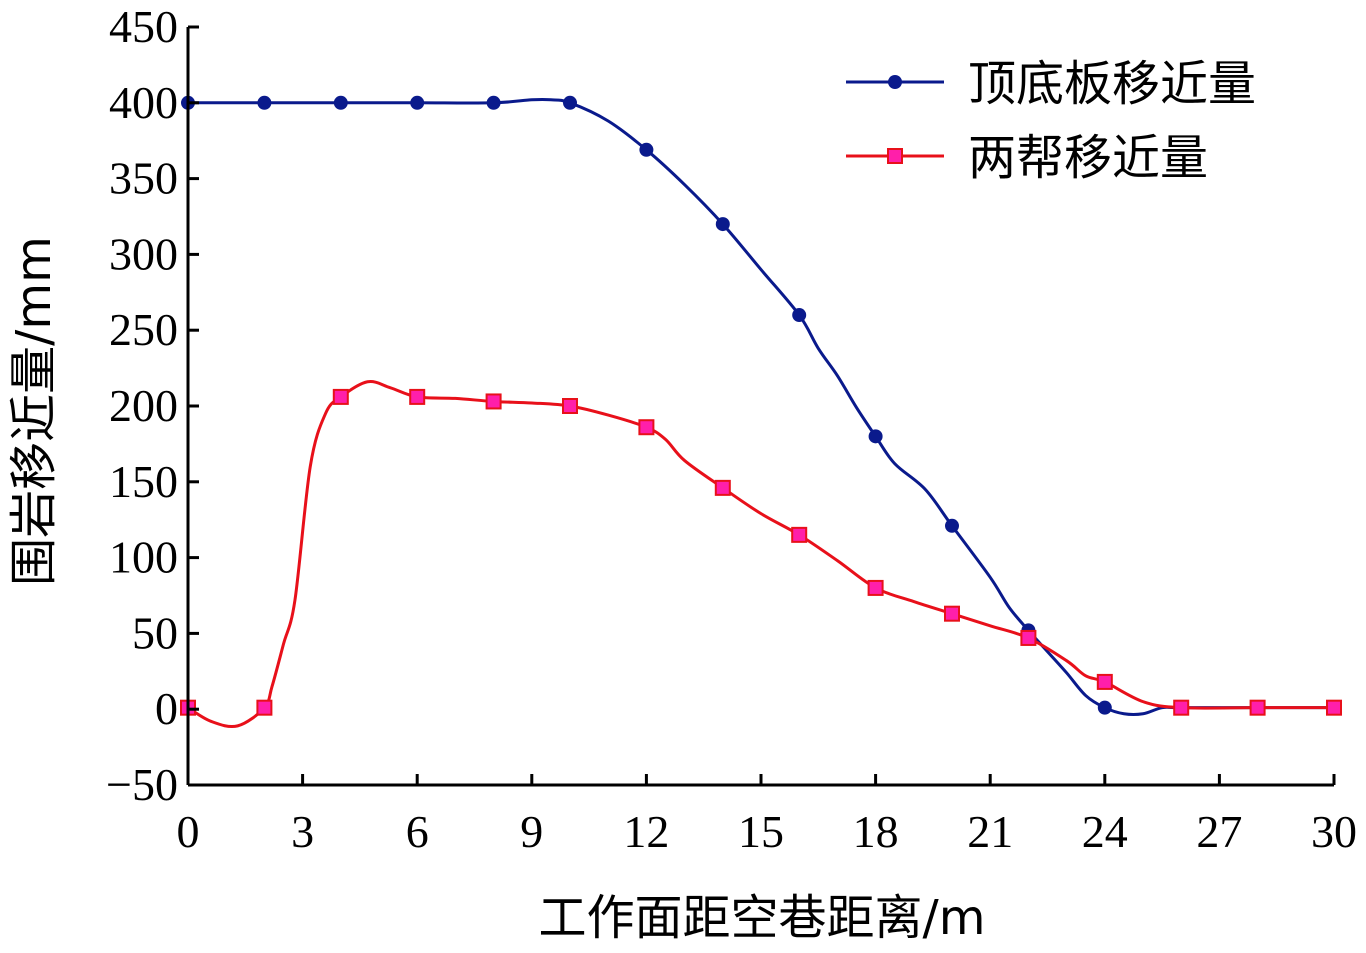 The width and height of the screenshot is (1366, 953). Describe the element at coordinates (143, 329) in the screenshot. I see `y-tick-label: 250` at that location.